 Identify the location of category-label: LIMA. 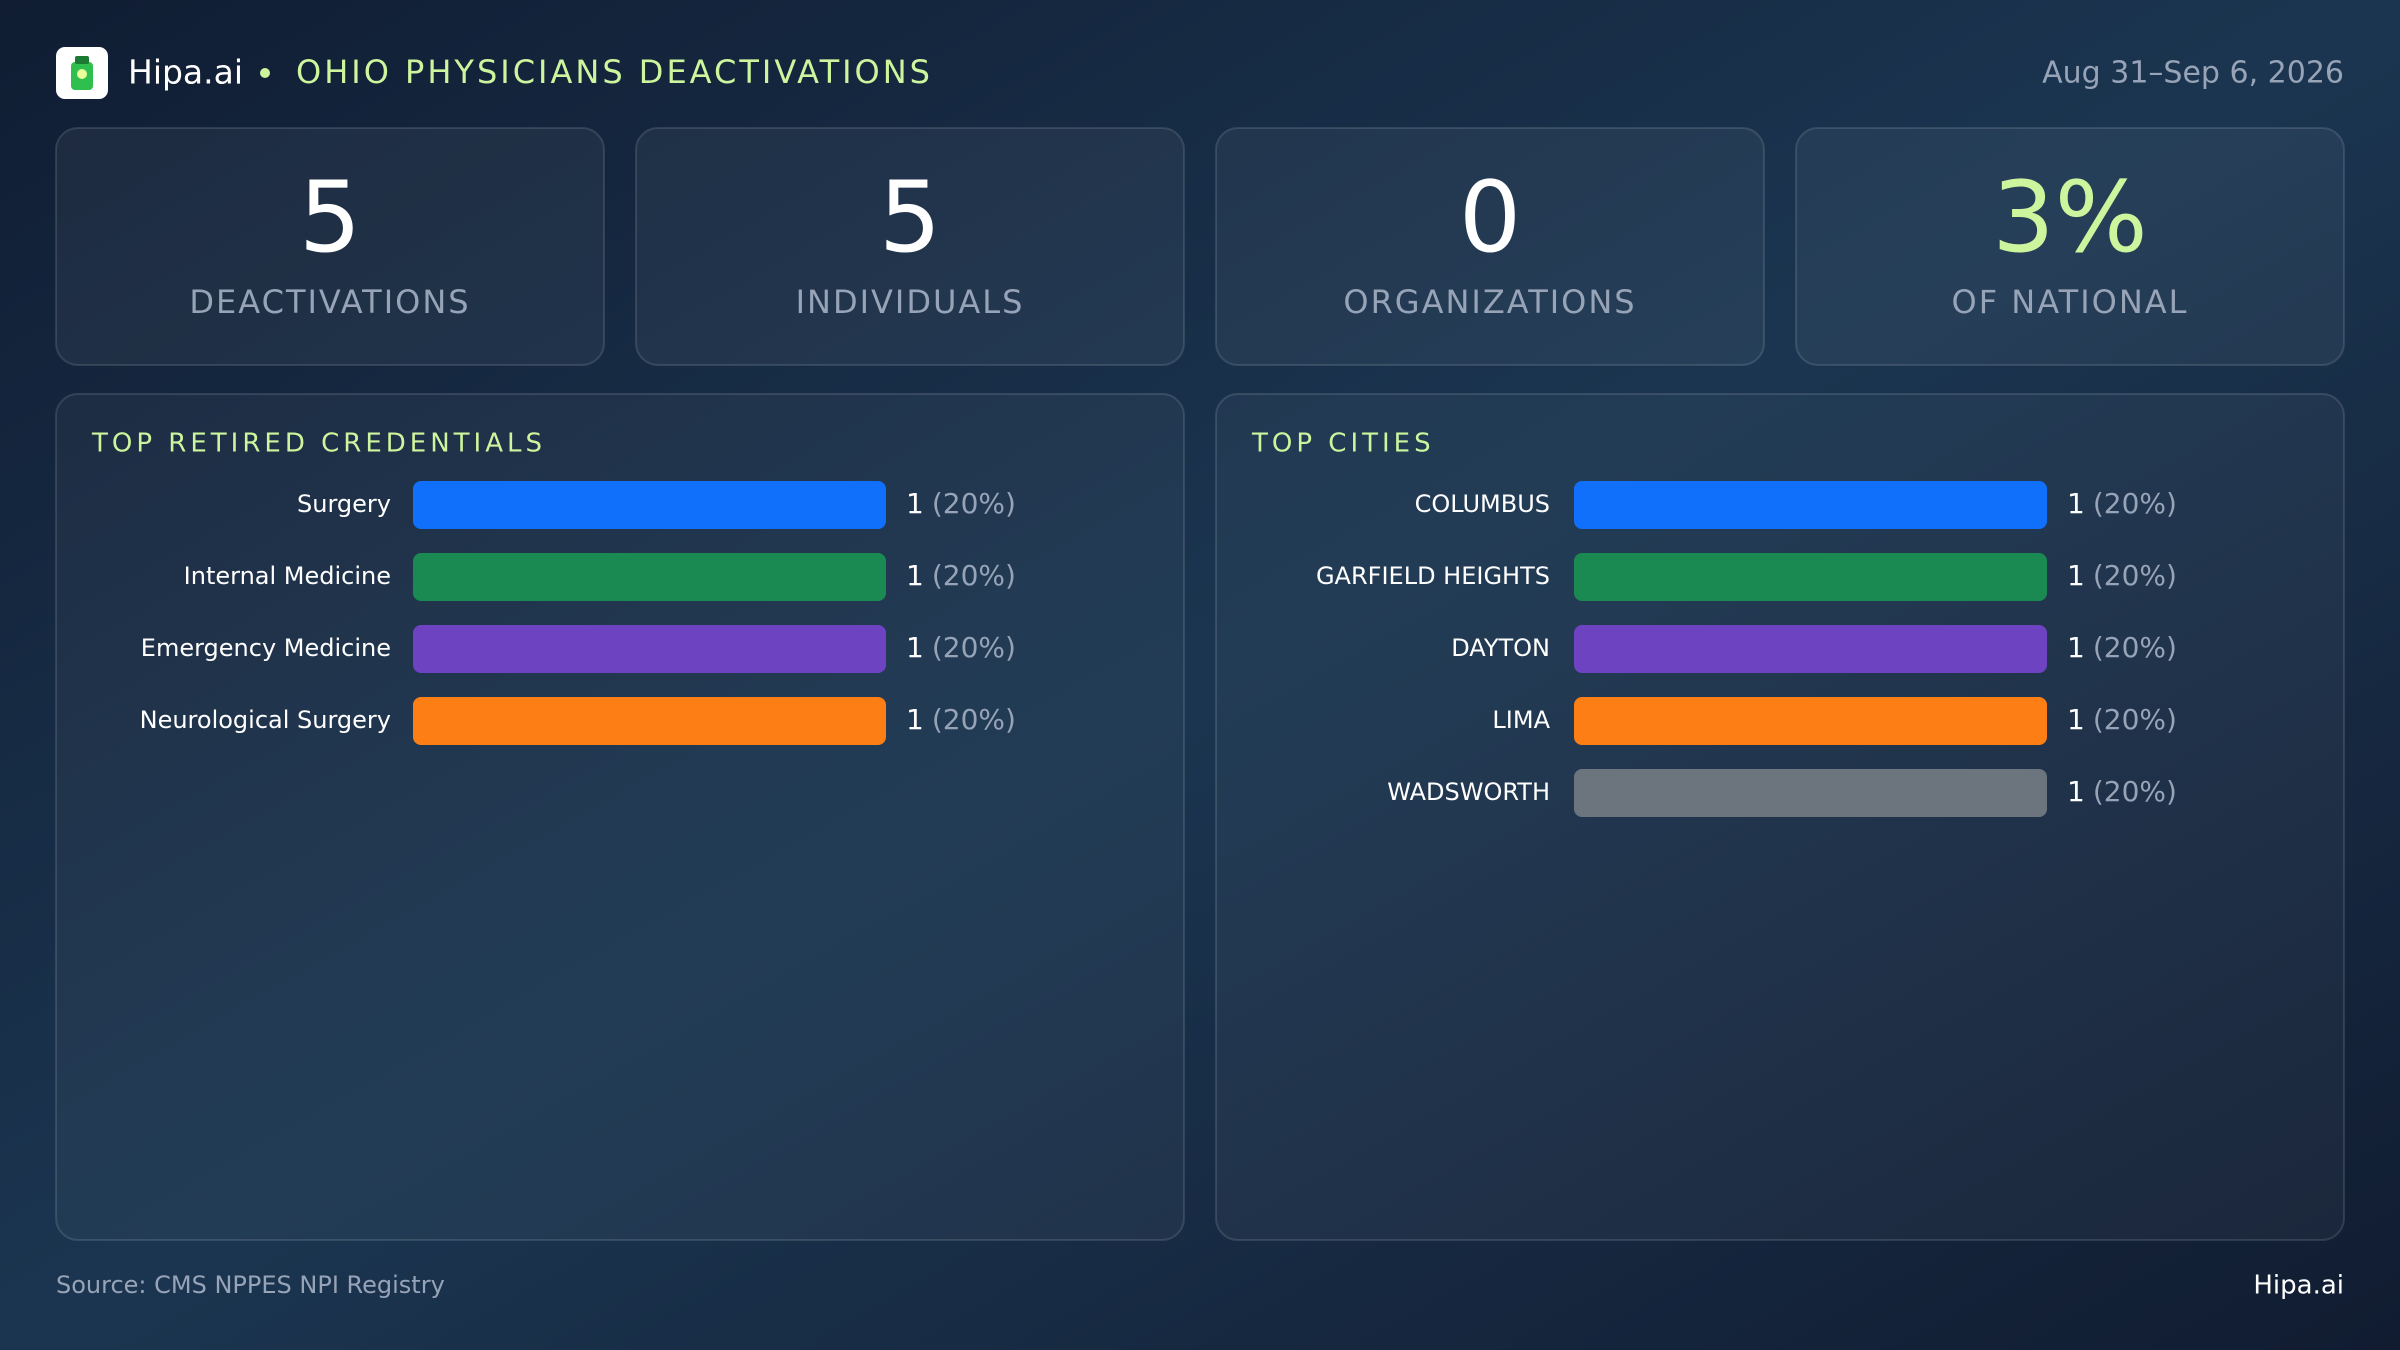
(1521, 720).